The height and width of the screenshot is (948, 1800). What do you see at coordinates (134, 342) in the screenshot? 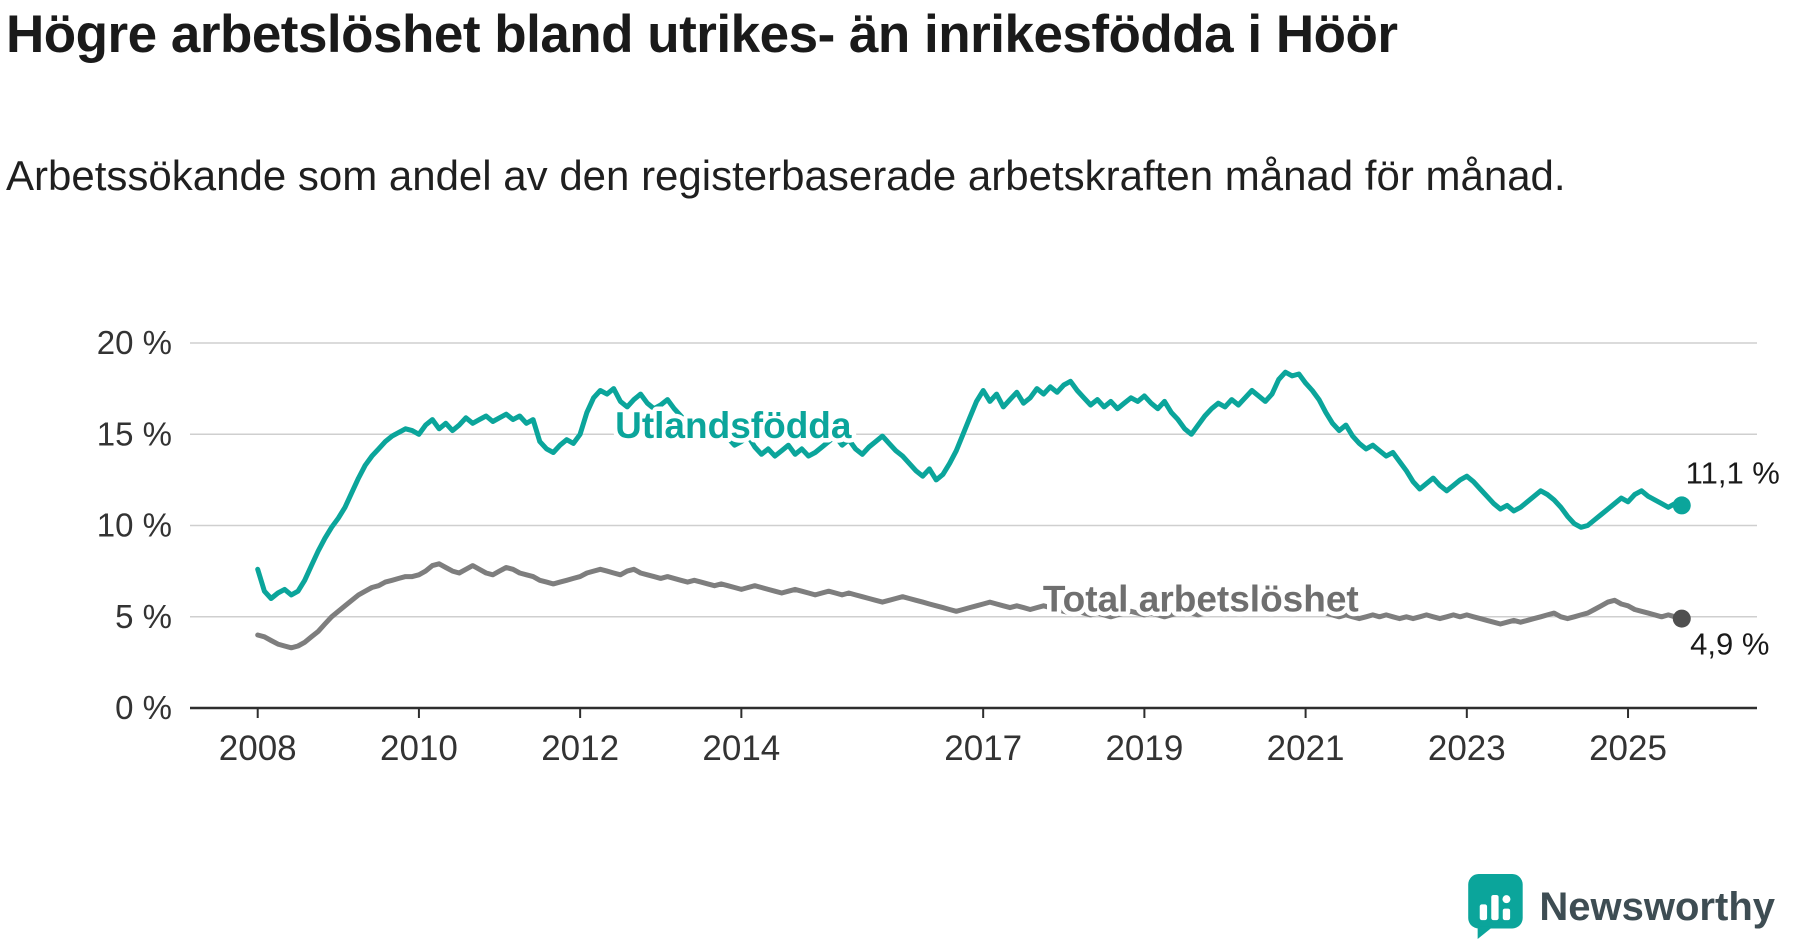
I see `y-tick-label-20: 20 %` at bounding box center [134, 342].